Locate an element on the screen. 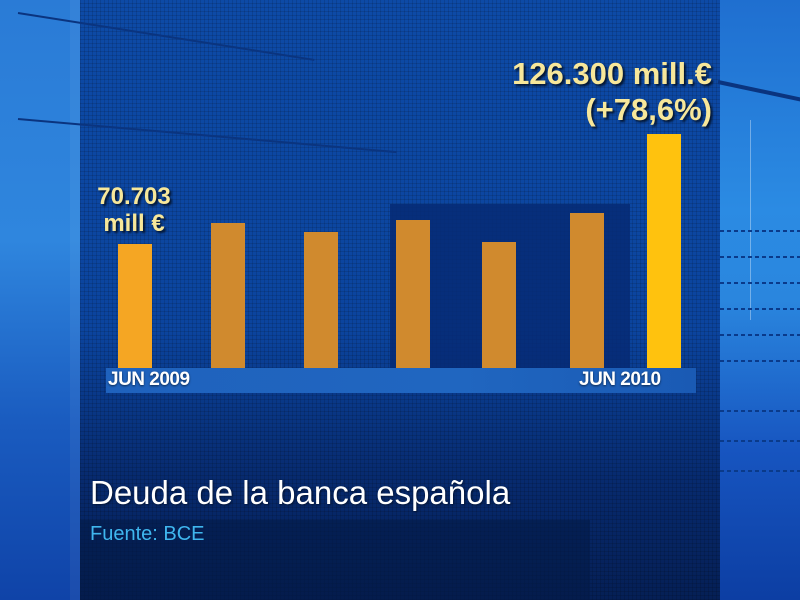 The height and width of the screenshot is (600, 800). bar-jun-2009 is located at coordinates (135, 306).